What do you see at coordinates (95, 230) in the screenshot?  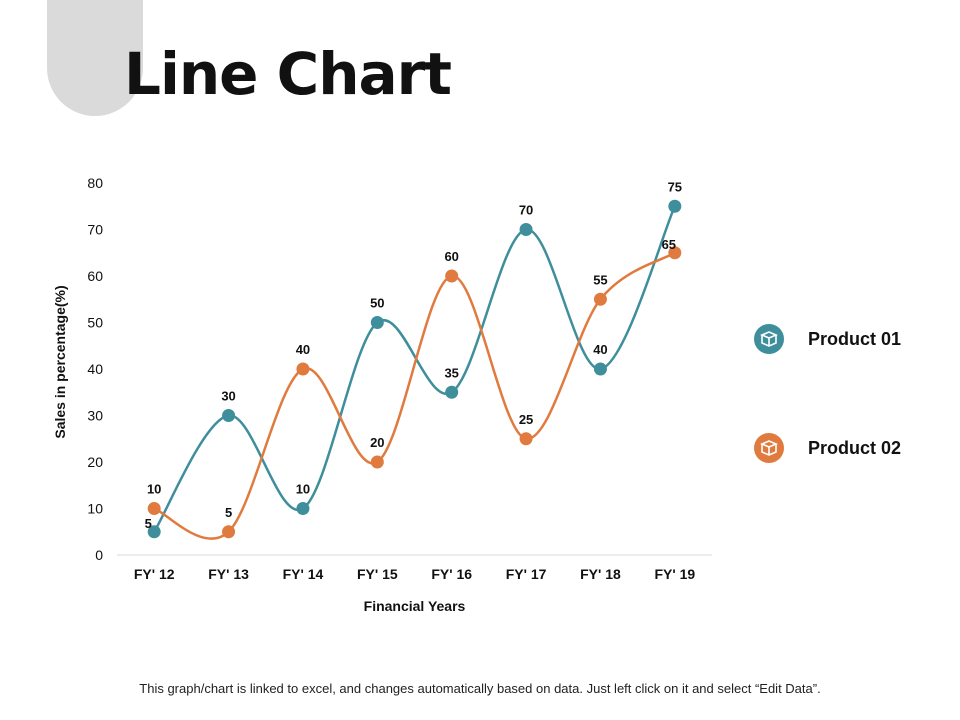 I see `y-tick-label: 70` at bounding box center [95, 230].